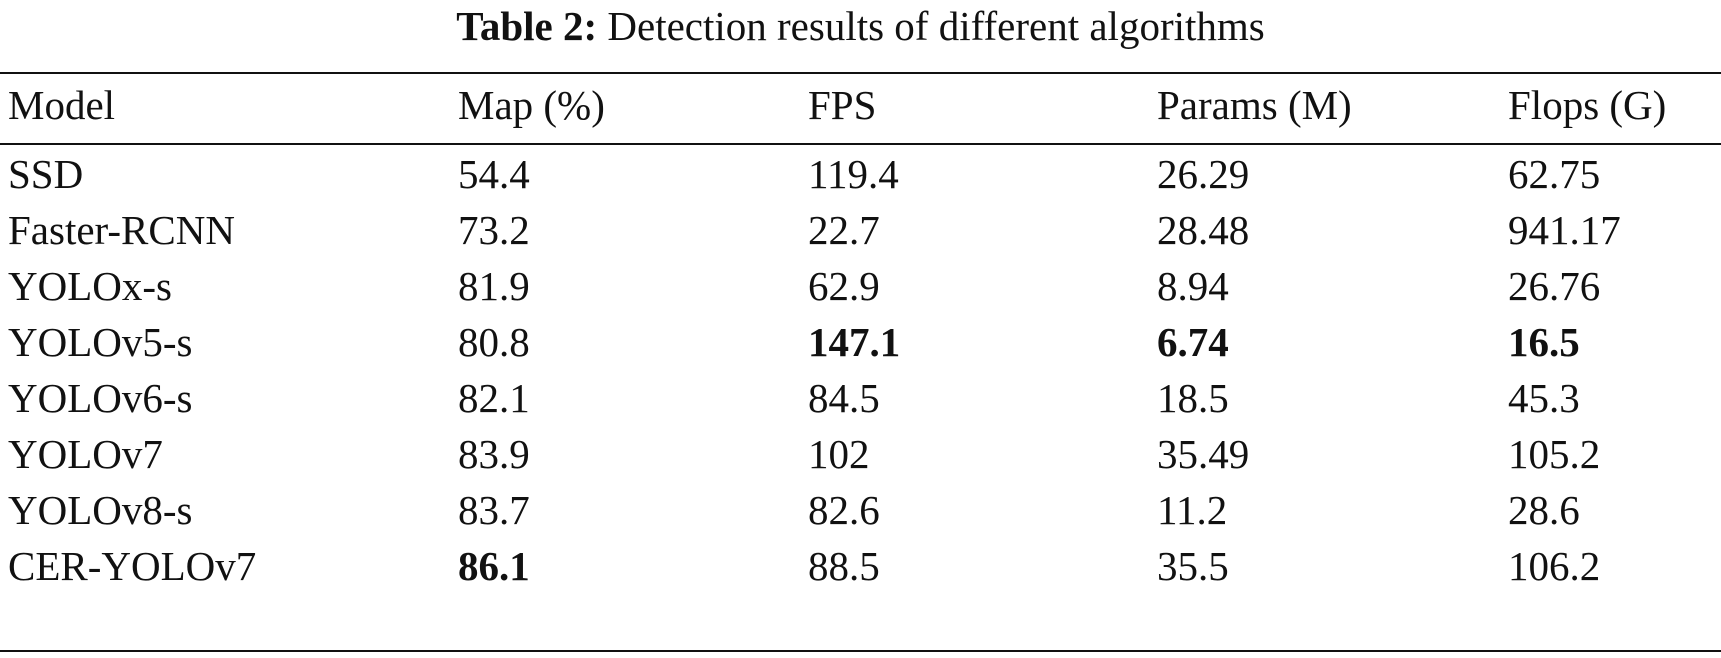 This screenshot has height=658, width=1721. I want to click on cell-flops: 106.2, so click(1554, 566).